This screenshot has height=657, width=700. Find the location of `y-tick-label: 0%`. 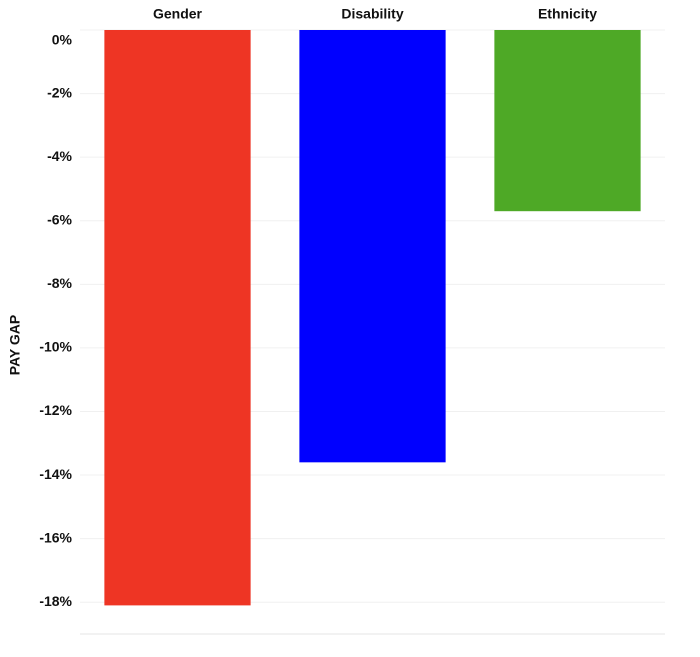

y-tick-label: 0% is located at coordinates (62, 40).